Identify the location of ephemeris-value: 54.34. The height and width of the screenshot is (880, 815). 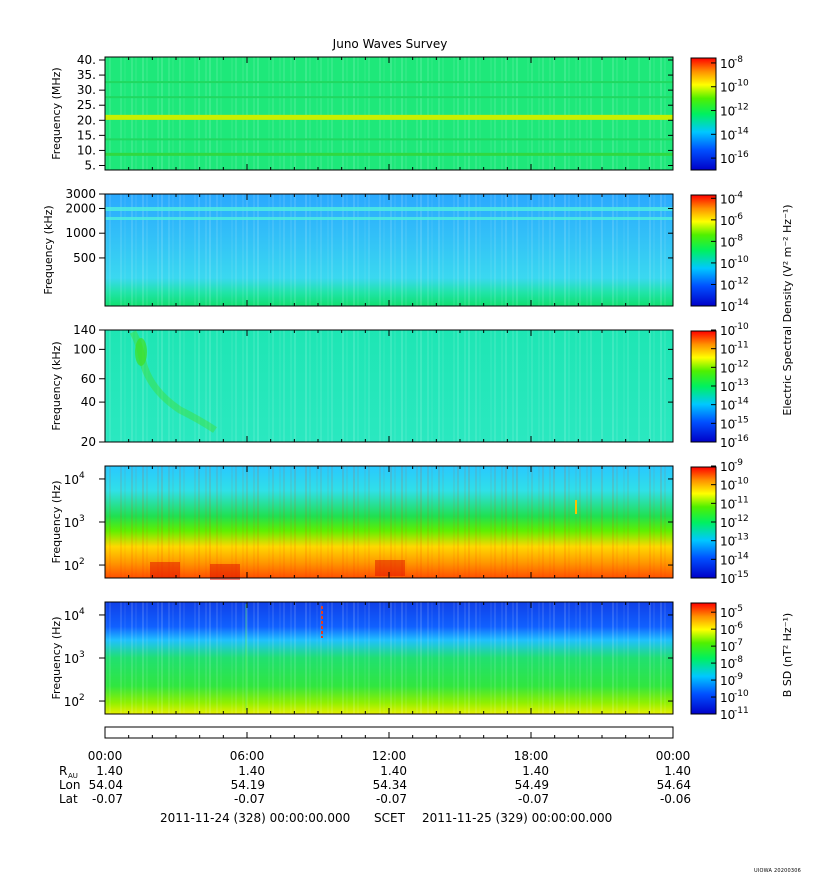
(390, 785).